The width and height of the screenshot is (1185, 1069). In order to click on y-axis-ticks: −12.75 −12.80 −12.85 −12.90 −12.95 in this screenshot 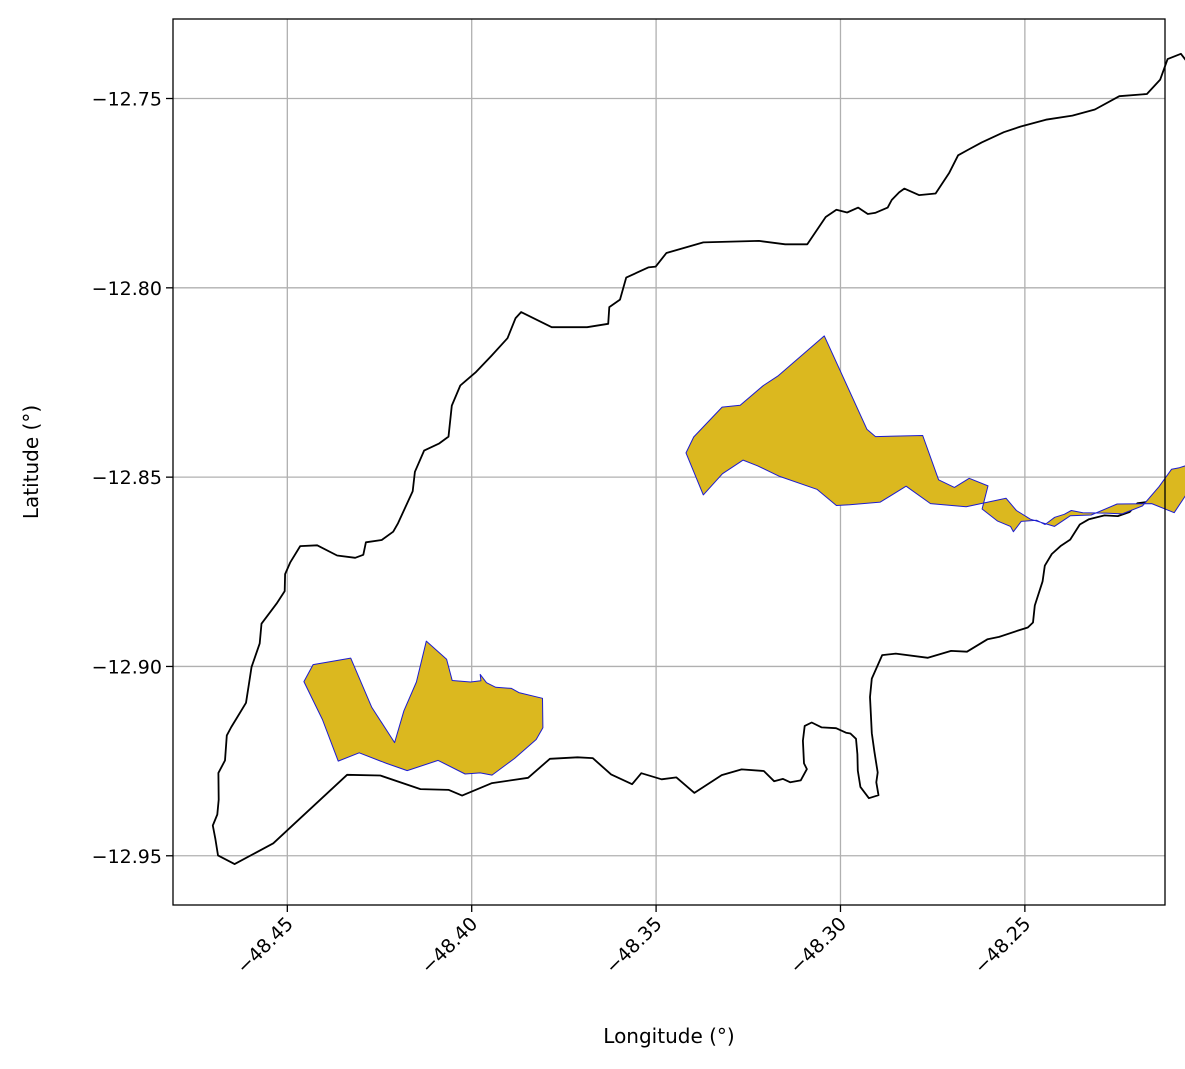, I will do `click(132, 478)`.